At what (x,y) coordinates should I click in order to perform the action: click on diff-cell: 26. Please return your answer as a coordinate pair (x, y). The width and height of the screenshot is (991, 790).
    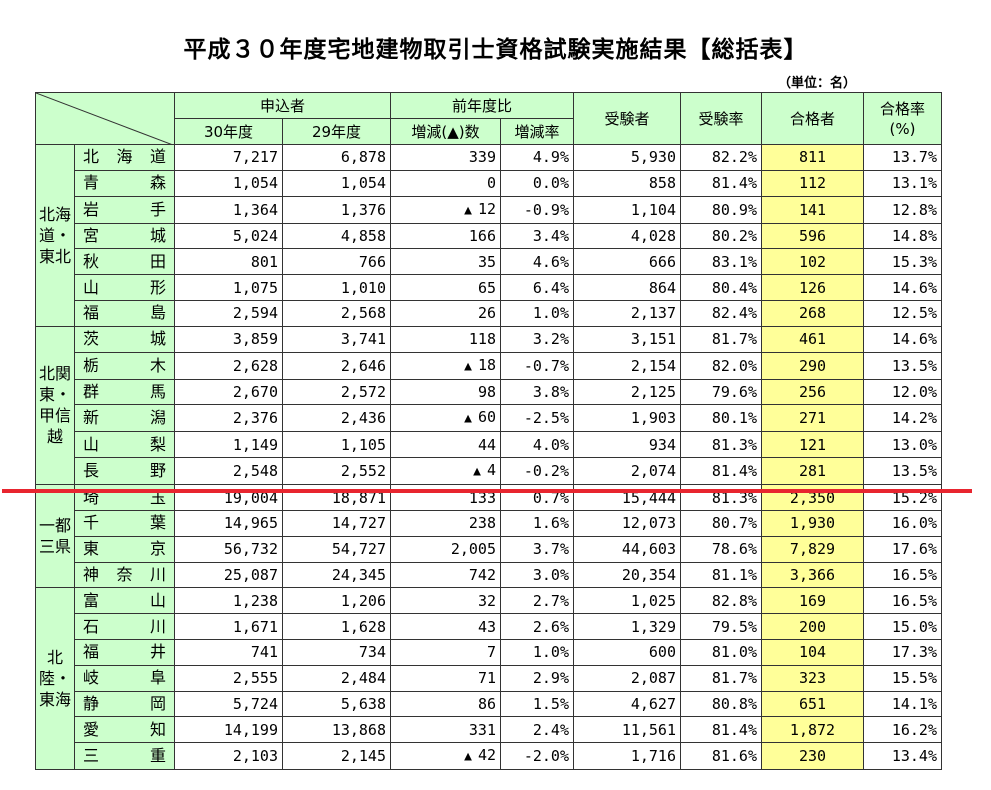
    Looking at the image, I should click on (445, 313).